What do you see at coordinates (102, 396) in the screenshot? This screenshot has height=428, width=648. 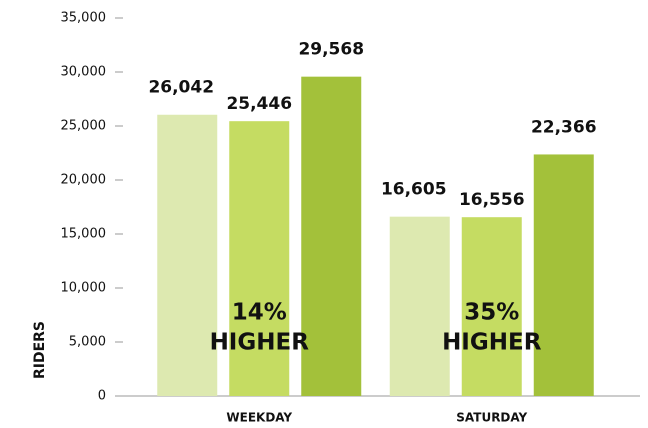 I see `y-tick-label: 0` at bounding box center [102, 396].